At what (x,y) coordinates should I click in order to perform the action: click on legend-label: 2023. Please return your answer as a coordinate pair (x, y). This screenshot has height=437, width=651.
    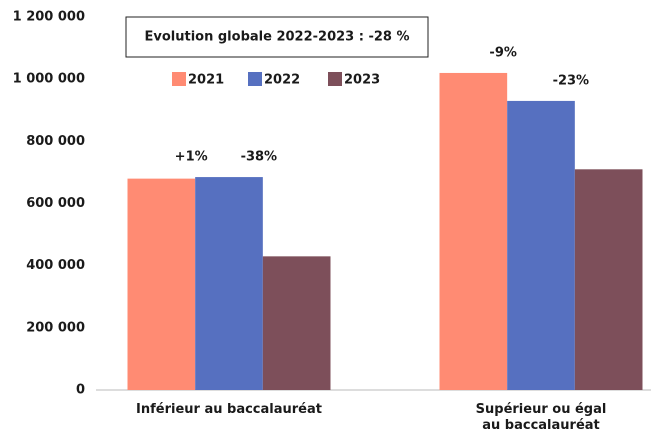
    Looking at the image, I should click on (362, 80).